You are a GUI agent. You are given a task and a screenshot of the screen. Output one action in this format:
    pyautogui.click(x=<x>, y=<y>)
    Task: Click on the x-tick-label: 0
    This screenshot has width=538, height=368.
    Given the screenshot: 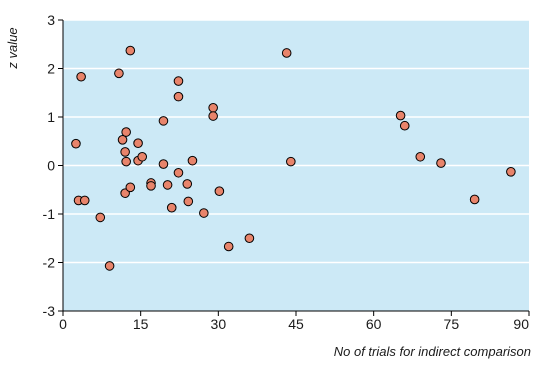 What is the action you would take?
    pyautogui.click(x=63, y=324)
    